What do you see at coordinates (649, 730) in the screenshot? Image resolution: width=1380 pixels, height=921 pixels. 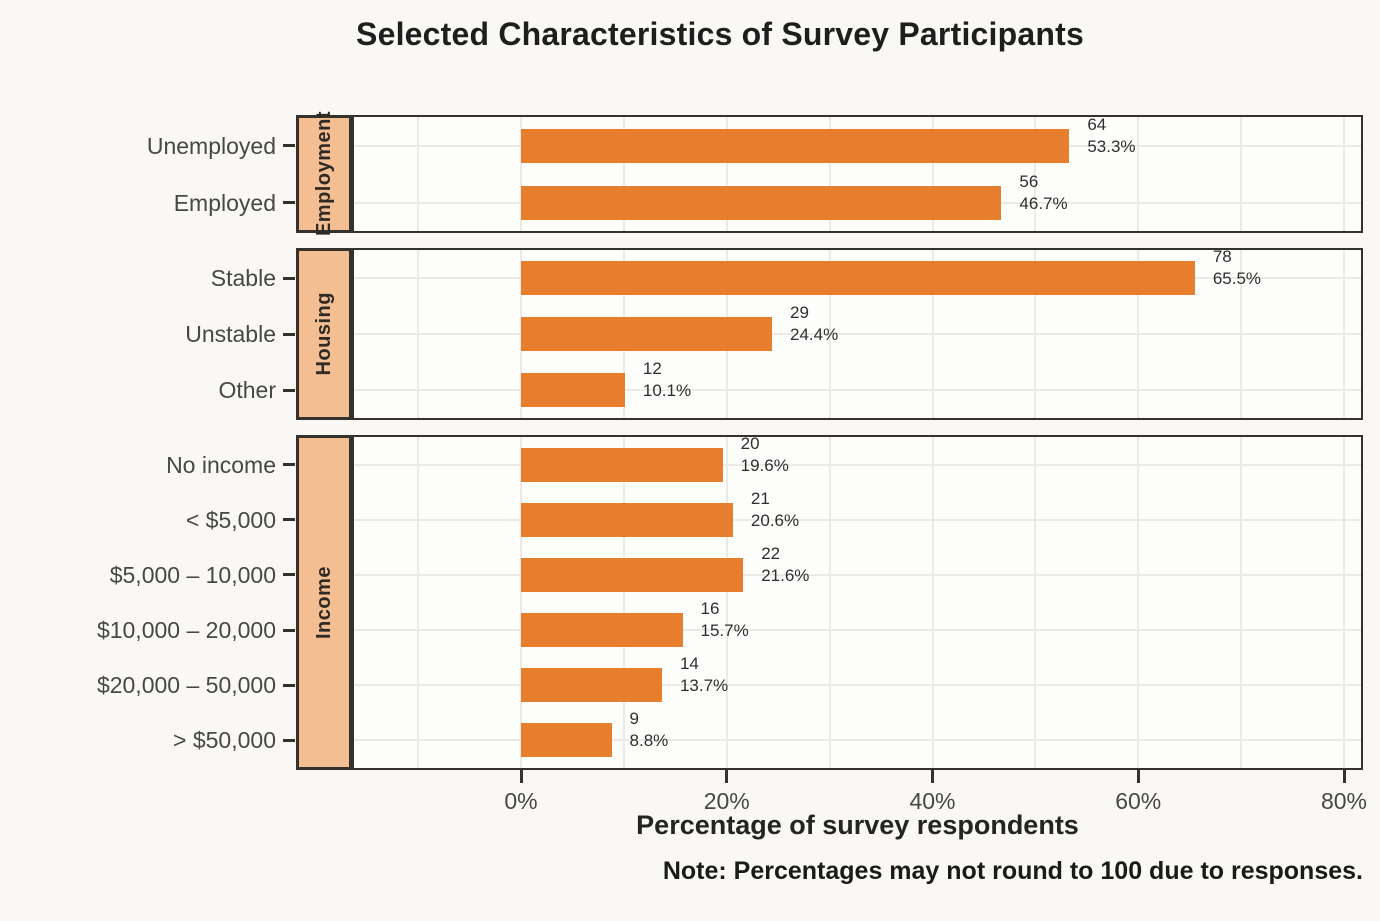 I see `bar-value-label: 9 8.8%` at bounding box center [649, 730].